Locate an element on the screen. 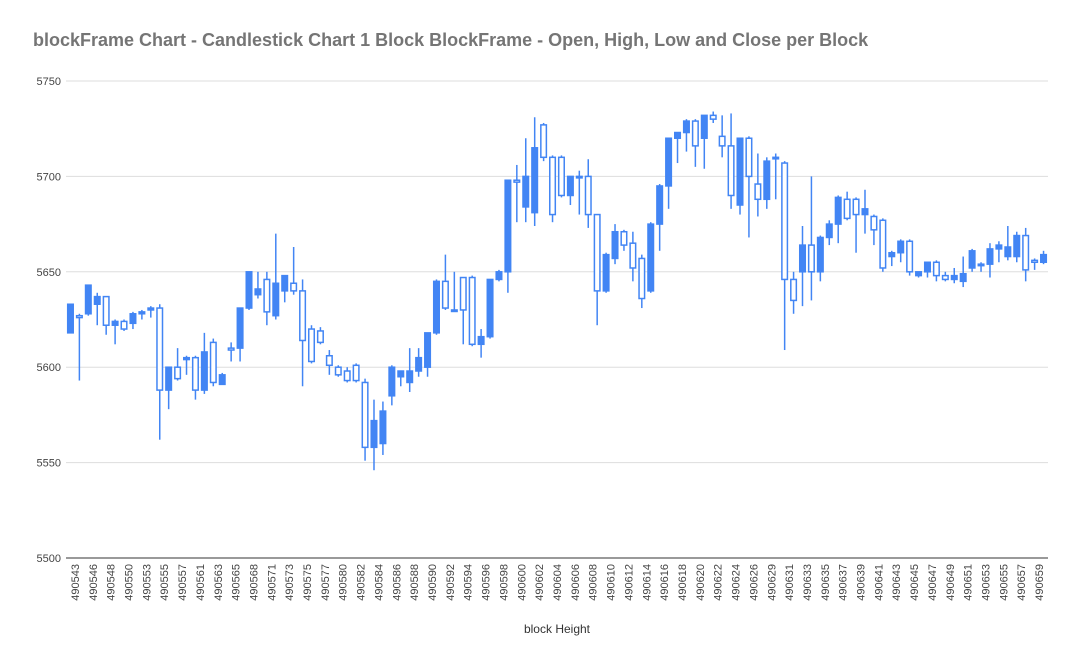 The height and width of the screenshot is (669, 1082). x-tick-label: 490602 is located at coordinates (540, 582).